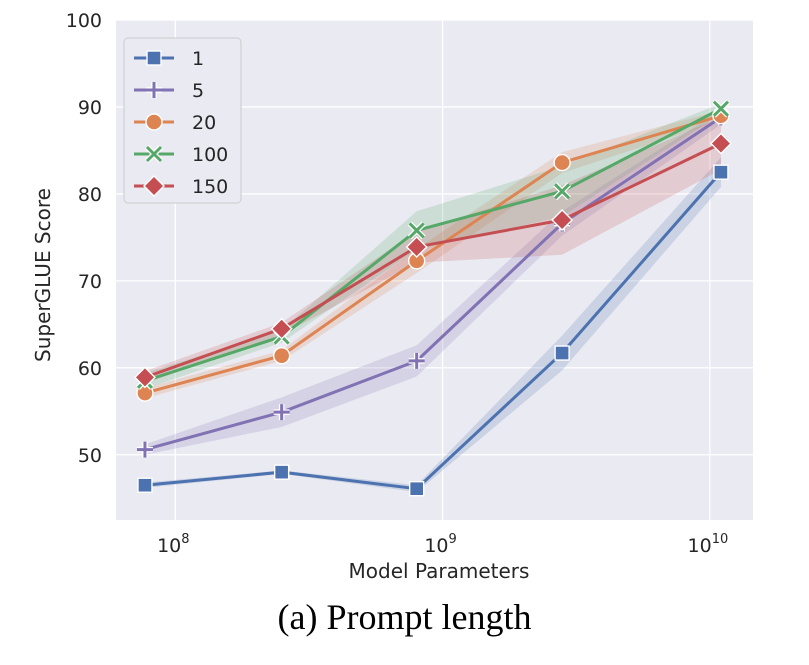  I want to click on legend-label: 20, so click(204, 123).